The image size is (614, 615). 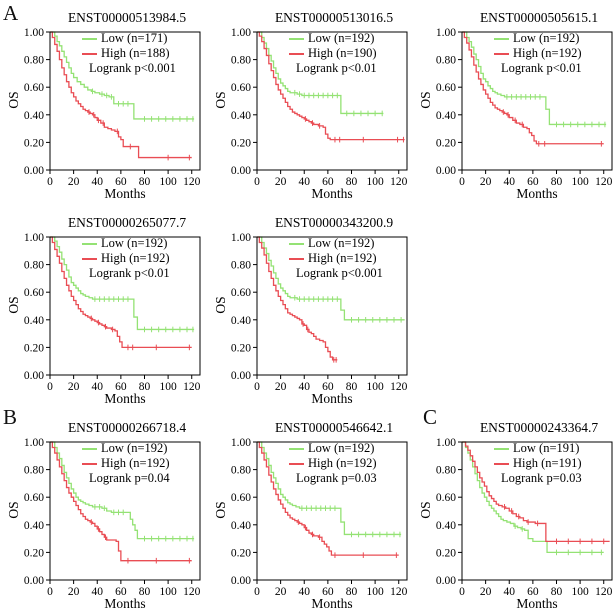 I want to click on plot-legend: Low (n=171) High (n=188) Logrank p<0.001, so click(x=129, y=53).